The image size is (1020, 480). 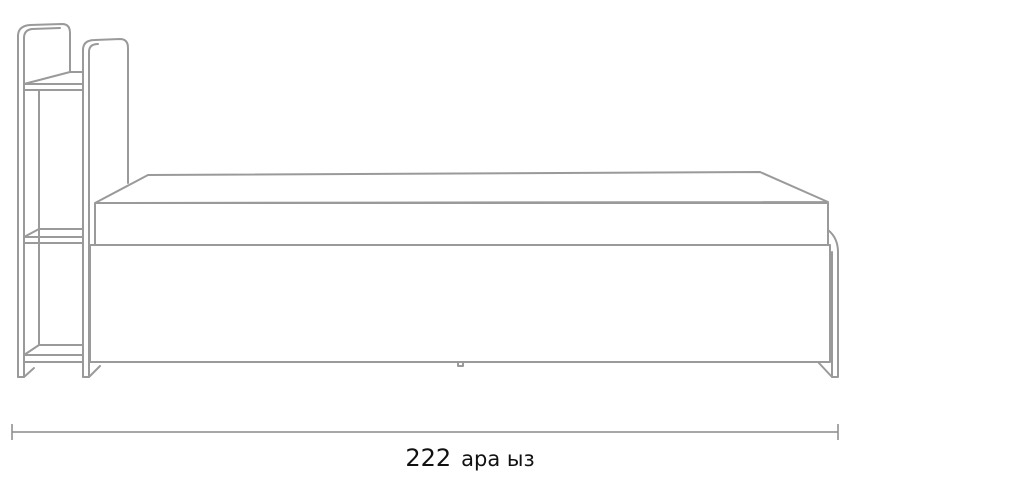 I want to click on dimension-label: 222 ара ыз, so click(x=470, y=458).